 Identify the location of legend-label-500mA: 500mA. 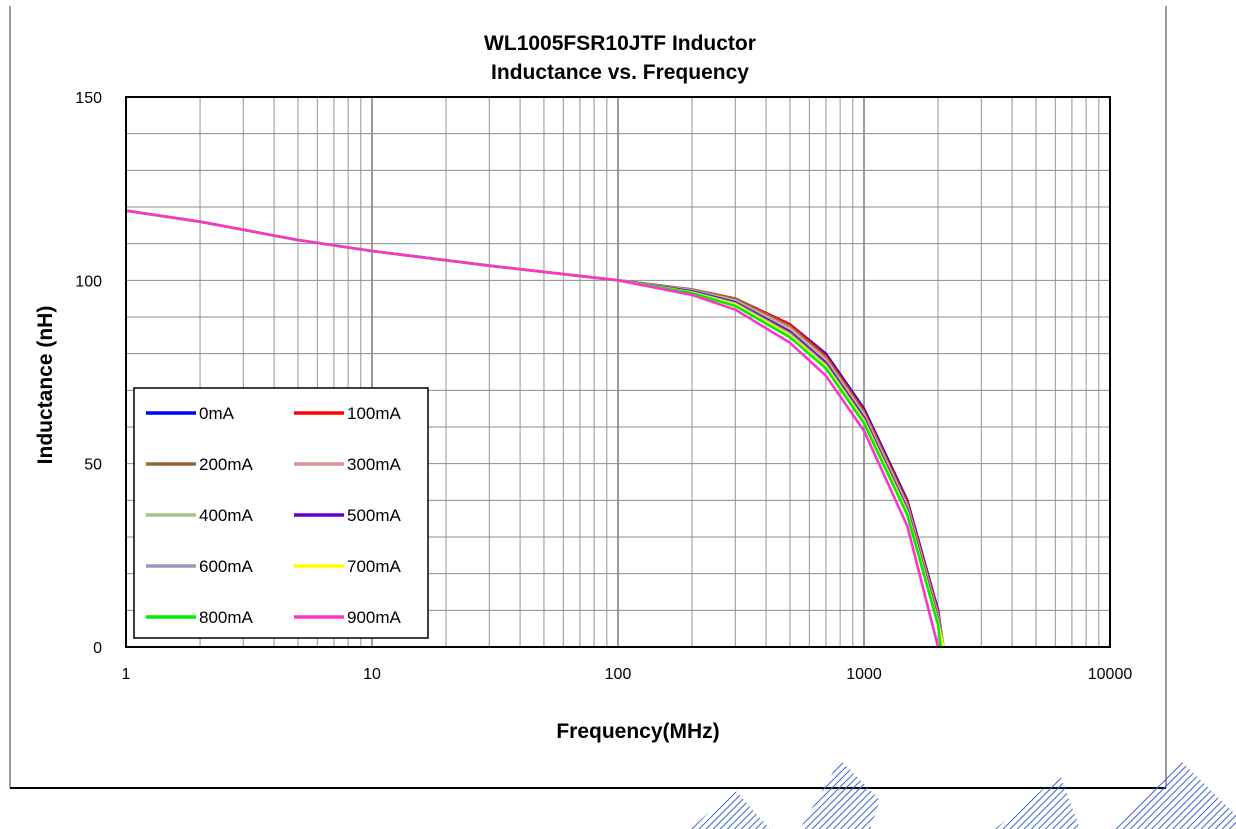
(374, 515).